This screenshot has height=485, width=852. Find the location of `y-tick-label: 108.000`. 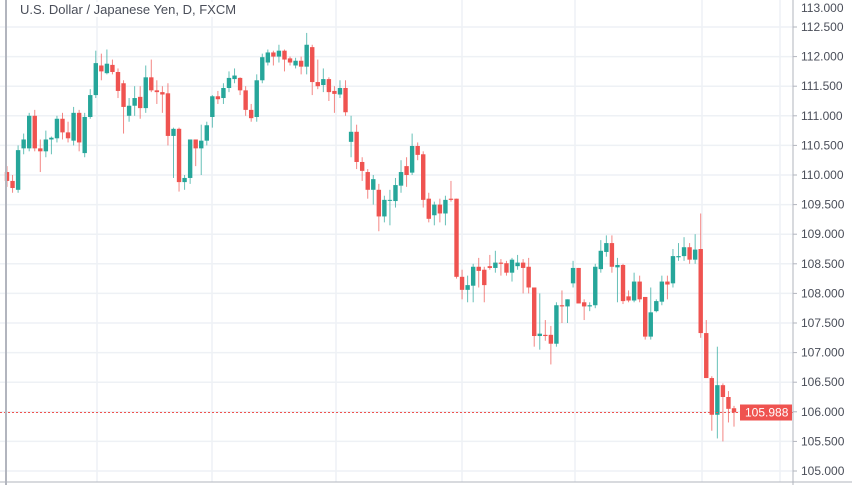

y-tick-label: 108.000 is located at coordinates (823, 293).